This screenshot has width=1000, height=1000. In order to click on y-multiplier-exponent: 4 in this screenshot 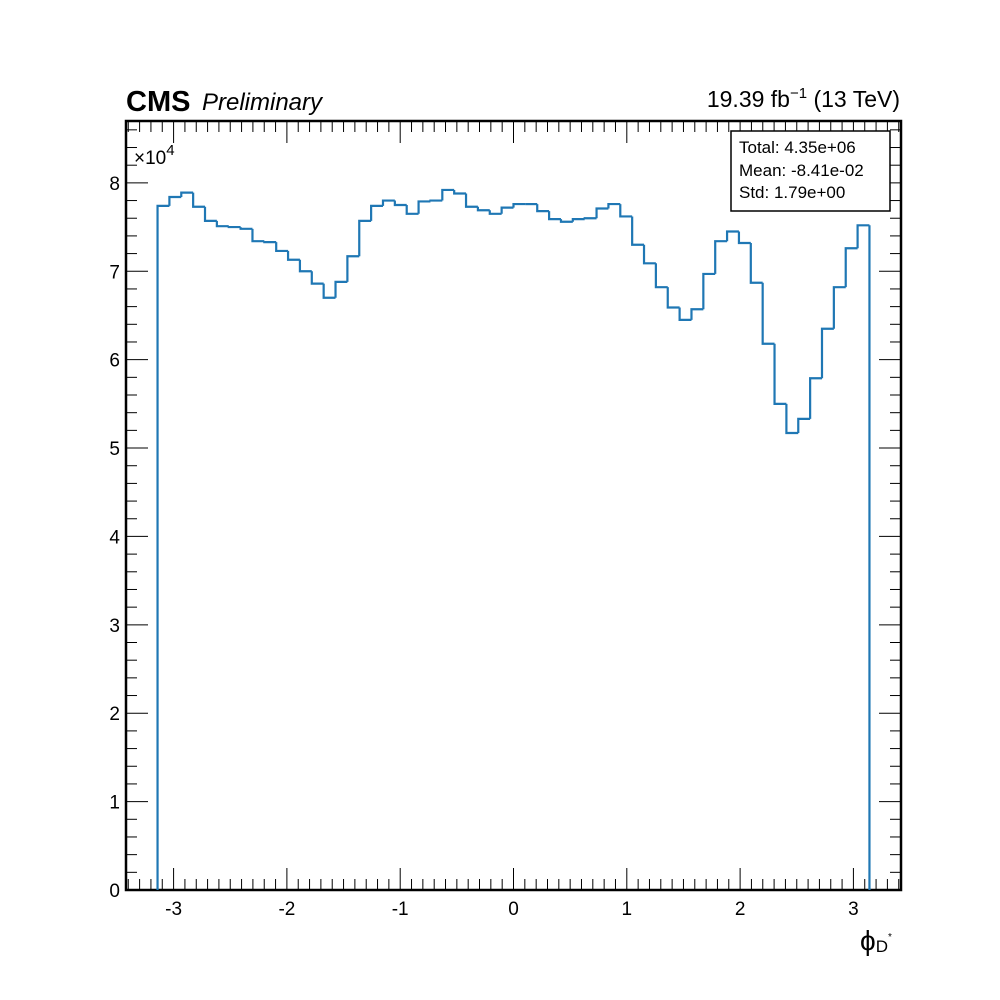, I will do `click(170, 150)`.